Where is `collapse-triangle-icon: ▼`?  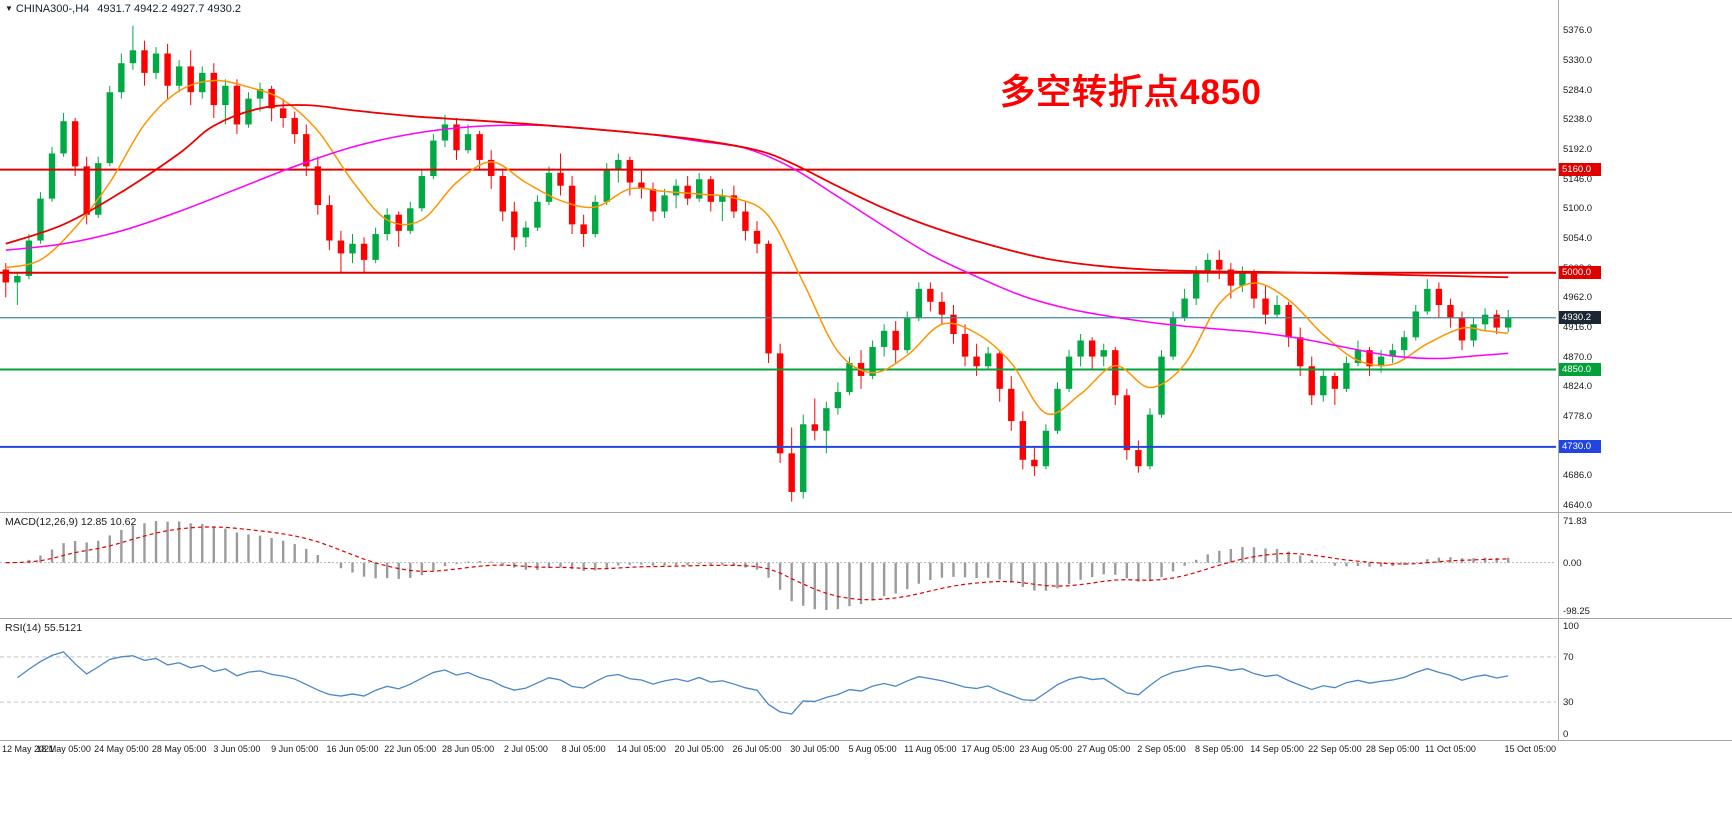
collapse-triangle-icon: ▼ is located at coordinates (9, 8).